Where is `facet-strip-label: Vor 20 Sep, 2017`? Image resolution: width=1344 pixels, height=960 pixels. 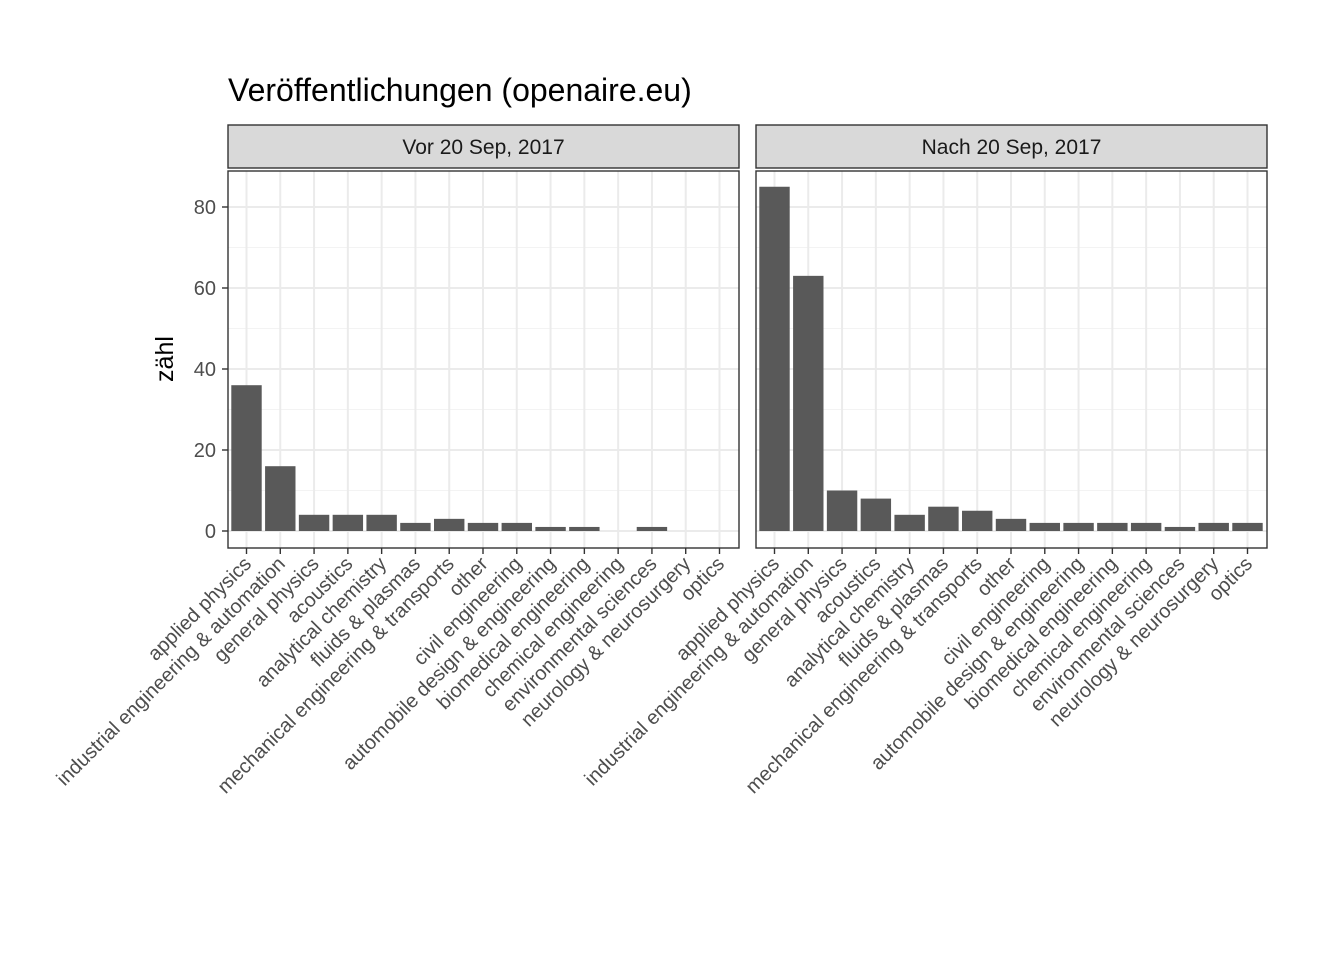 facet-strip-label: Vor 20 Sep, 2017 is located at coordinates (483, 147).